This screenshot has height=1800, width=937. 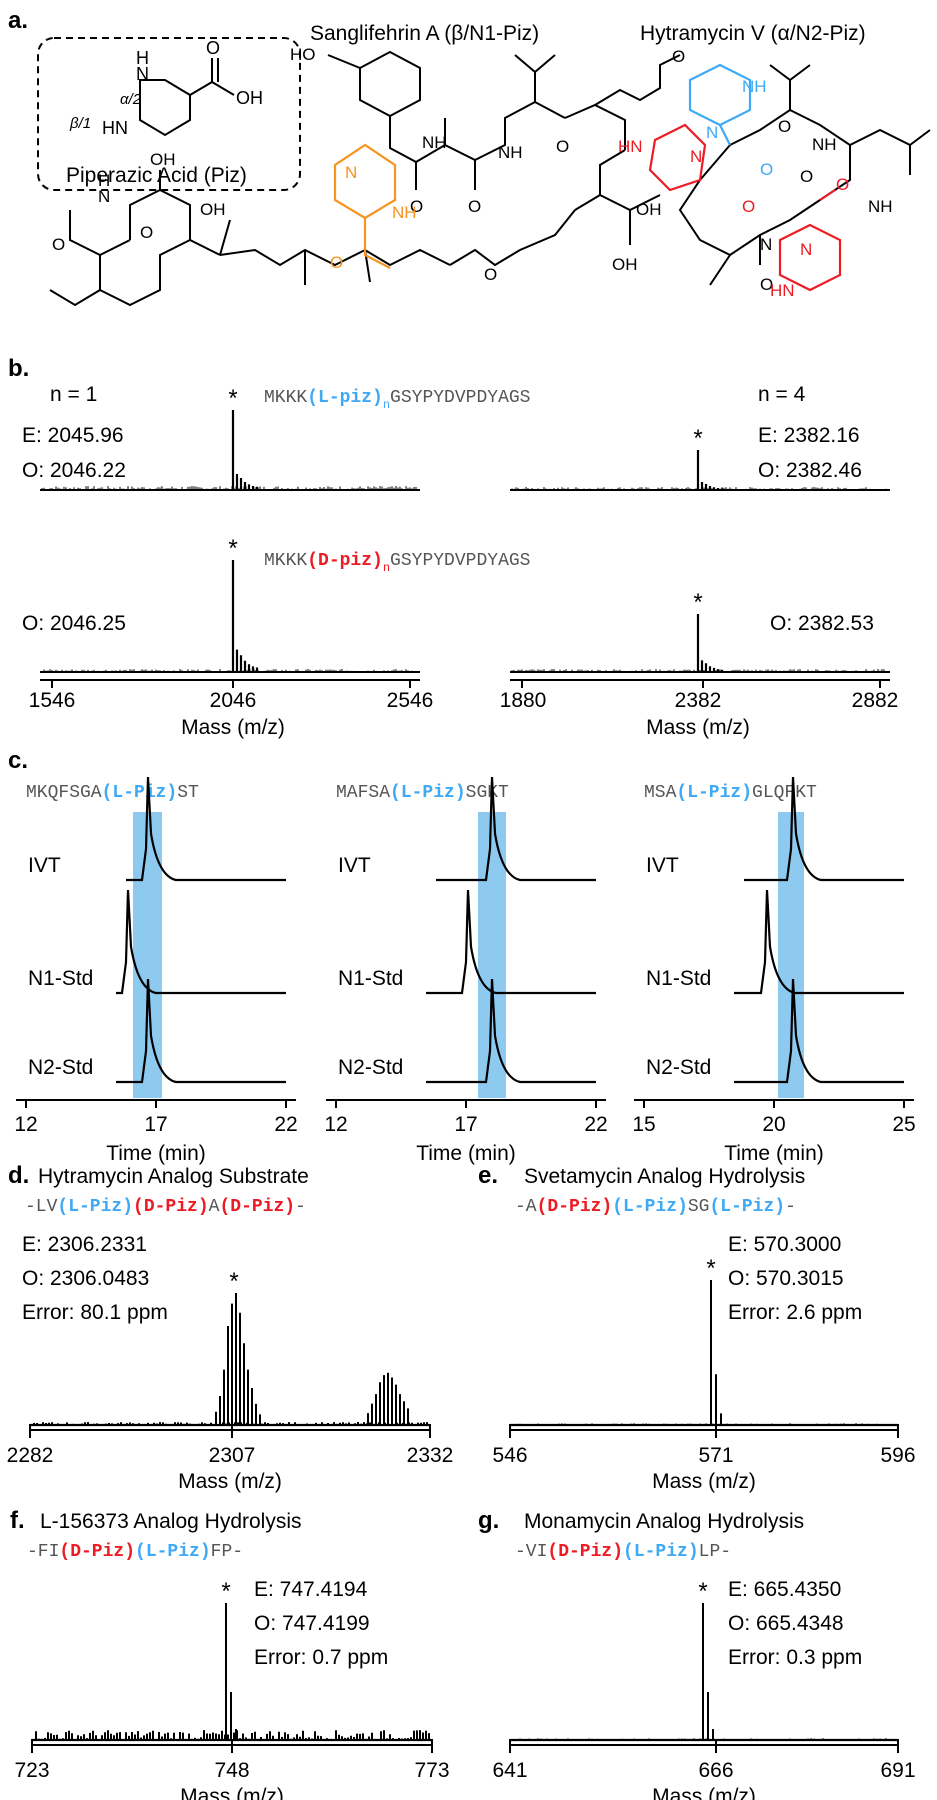 I want to click on b-L-n1-E: E: 2045.96, so click(x=73, y=435).